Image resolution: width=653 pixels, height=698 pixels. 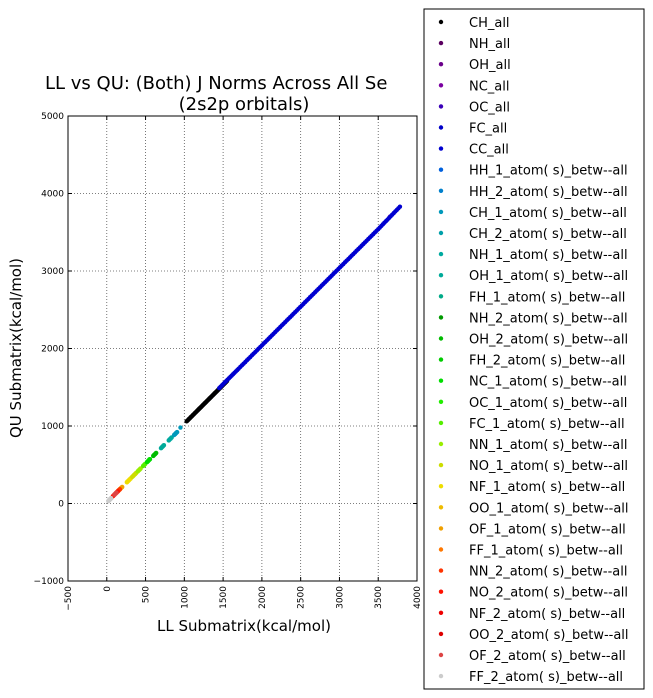 What do you see at coordinates (549, 635) in the screenshot?
I see `legend-label: OO_2_atom( s)_betw--all` at bounding box center [549, 635].